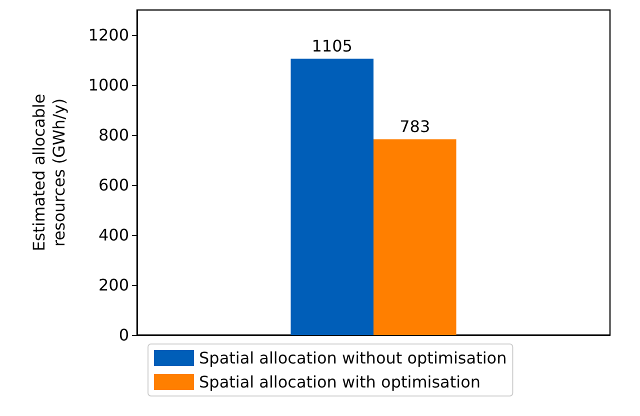 The image size is (640, 416). Describe the element at coordinates (332, 46) in the screenshot. I see `data-label: 1105` at that location.